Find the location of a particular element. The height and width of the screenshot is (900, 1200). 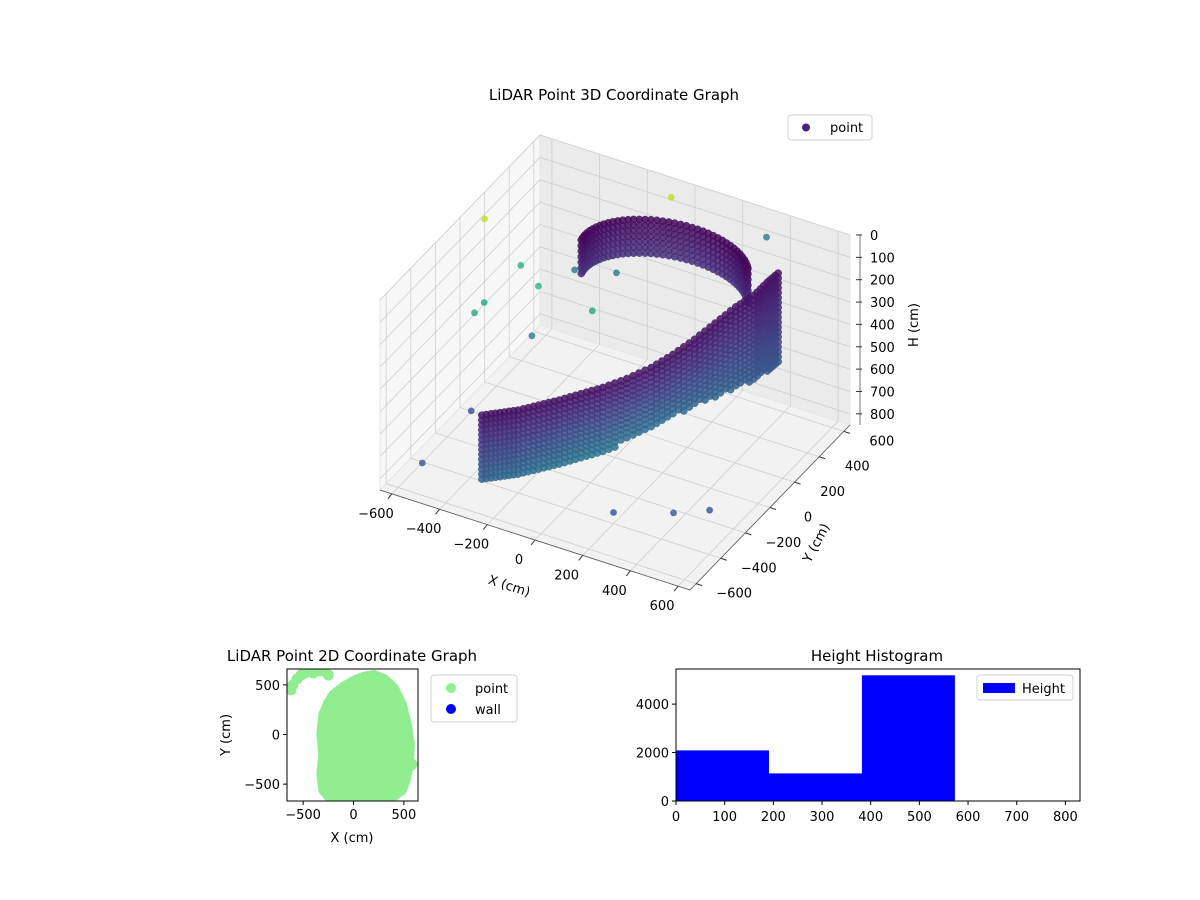

chart-2d-points is located at coordinates (352, 735).